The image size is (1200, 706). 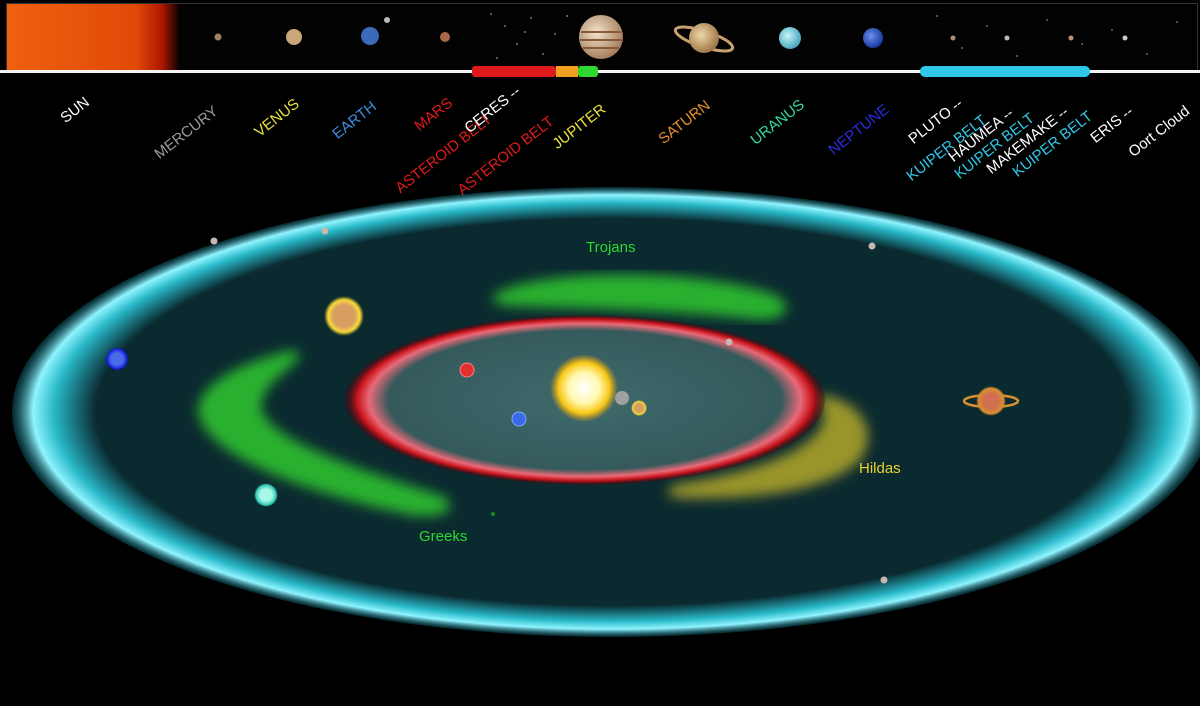 I want to click on planet-image-strip, so click(x=602, y=37).